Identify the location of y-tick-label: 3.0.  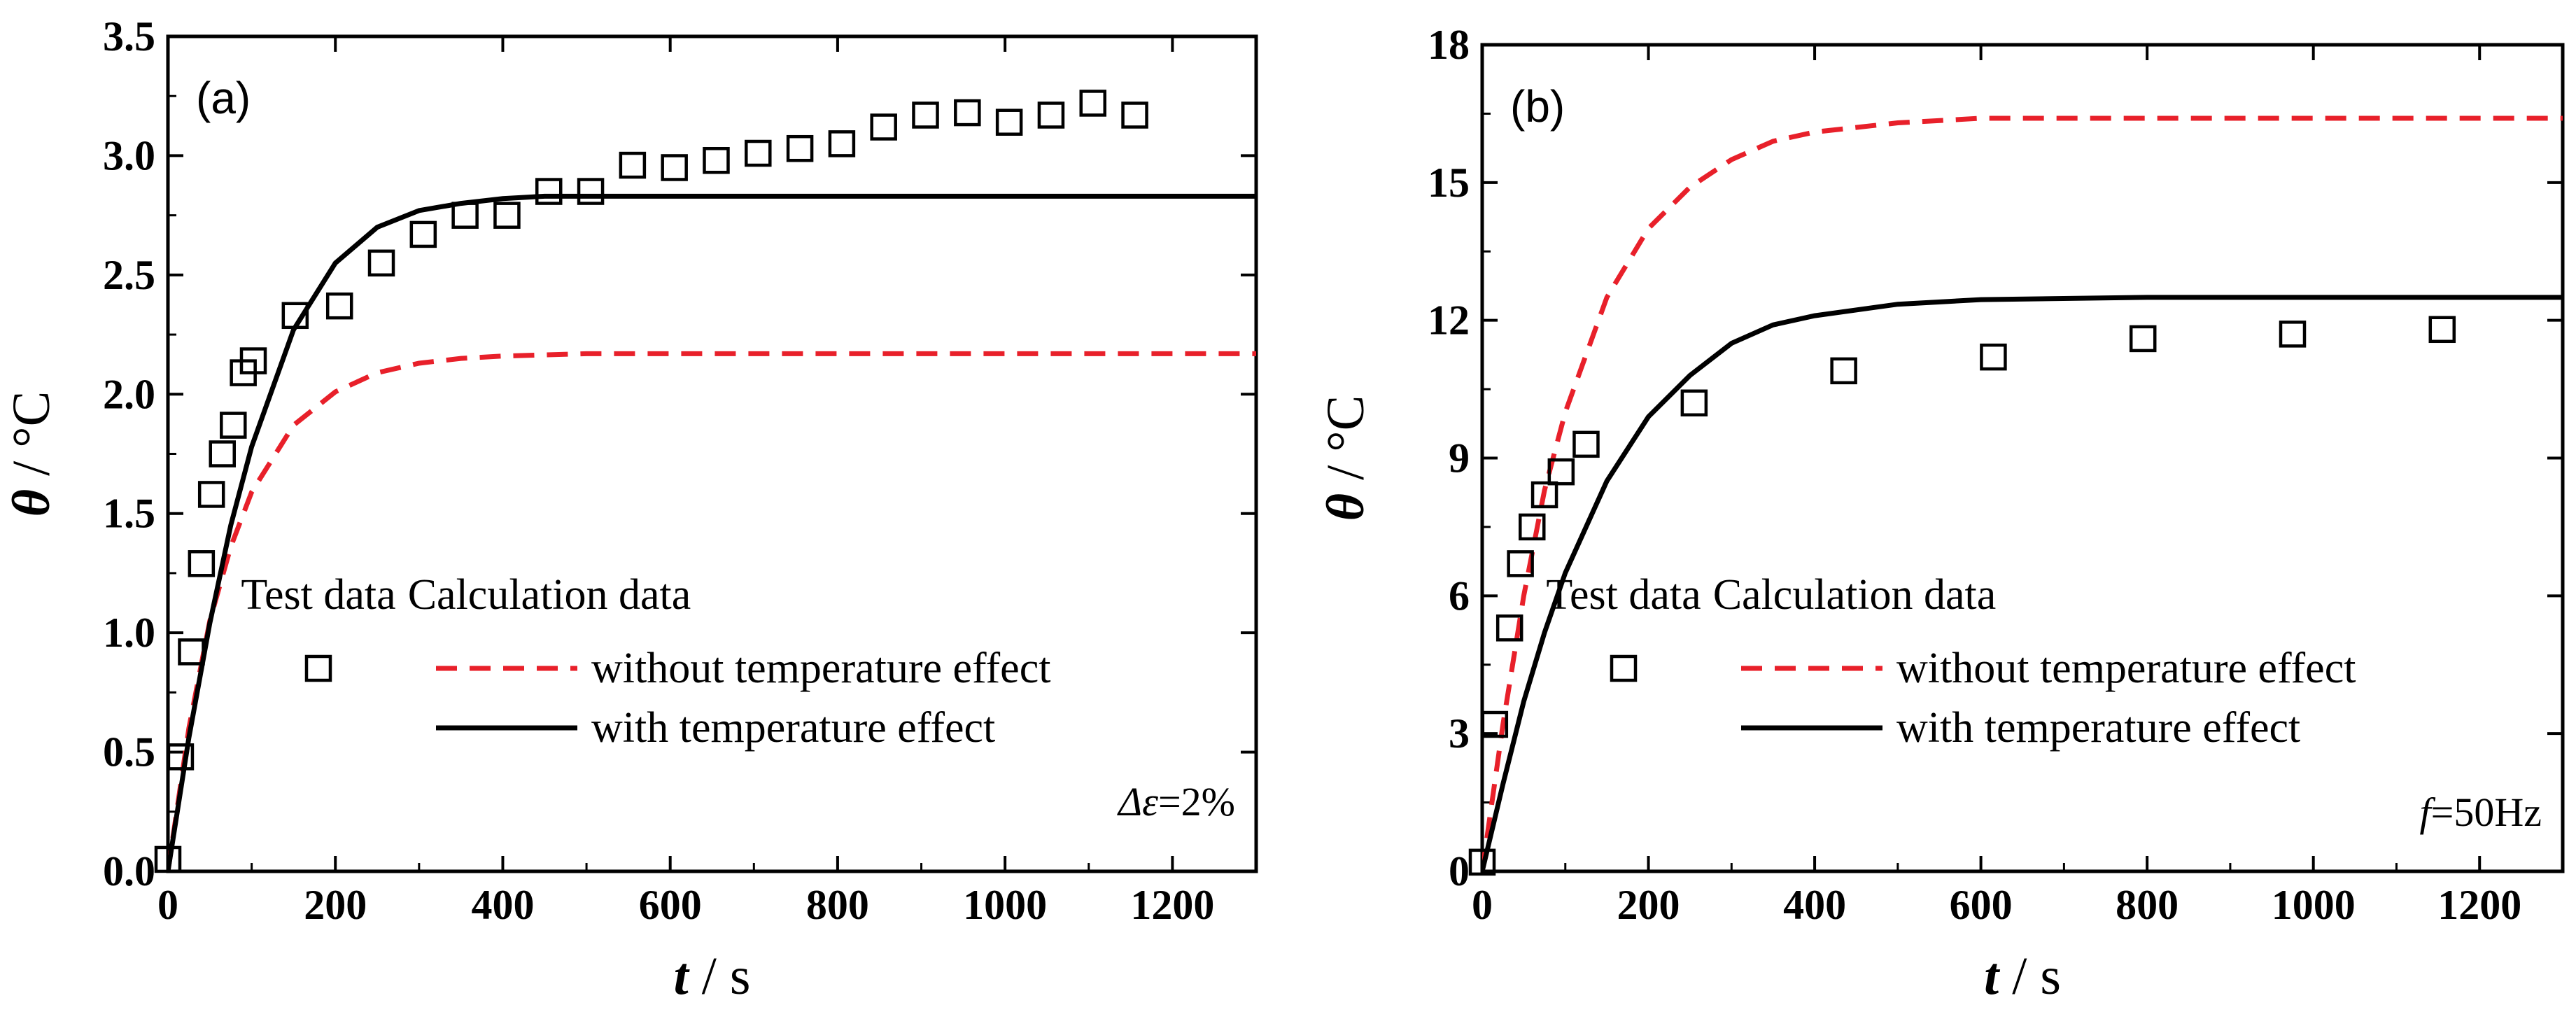
(129, 155).